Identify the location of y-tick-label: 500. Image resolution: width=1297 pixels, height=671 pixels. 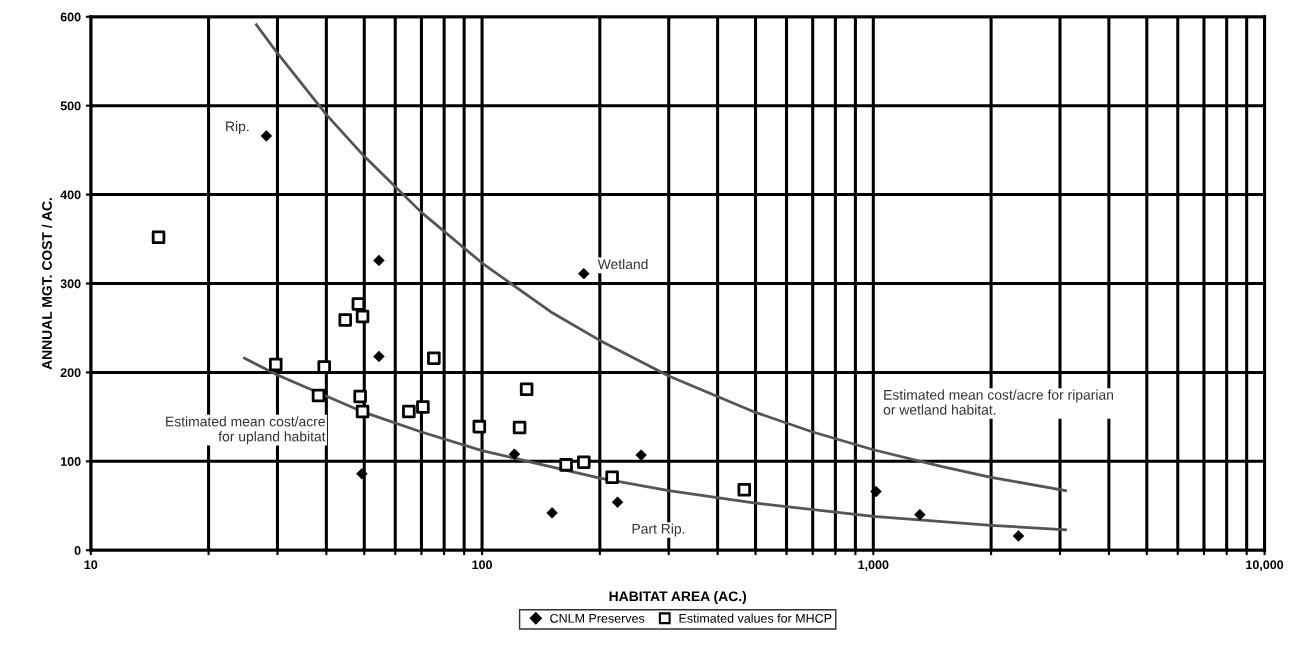
(70, 106).